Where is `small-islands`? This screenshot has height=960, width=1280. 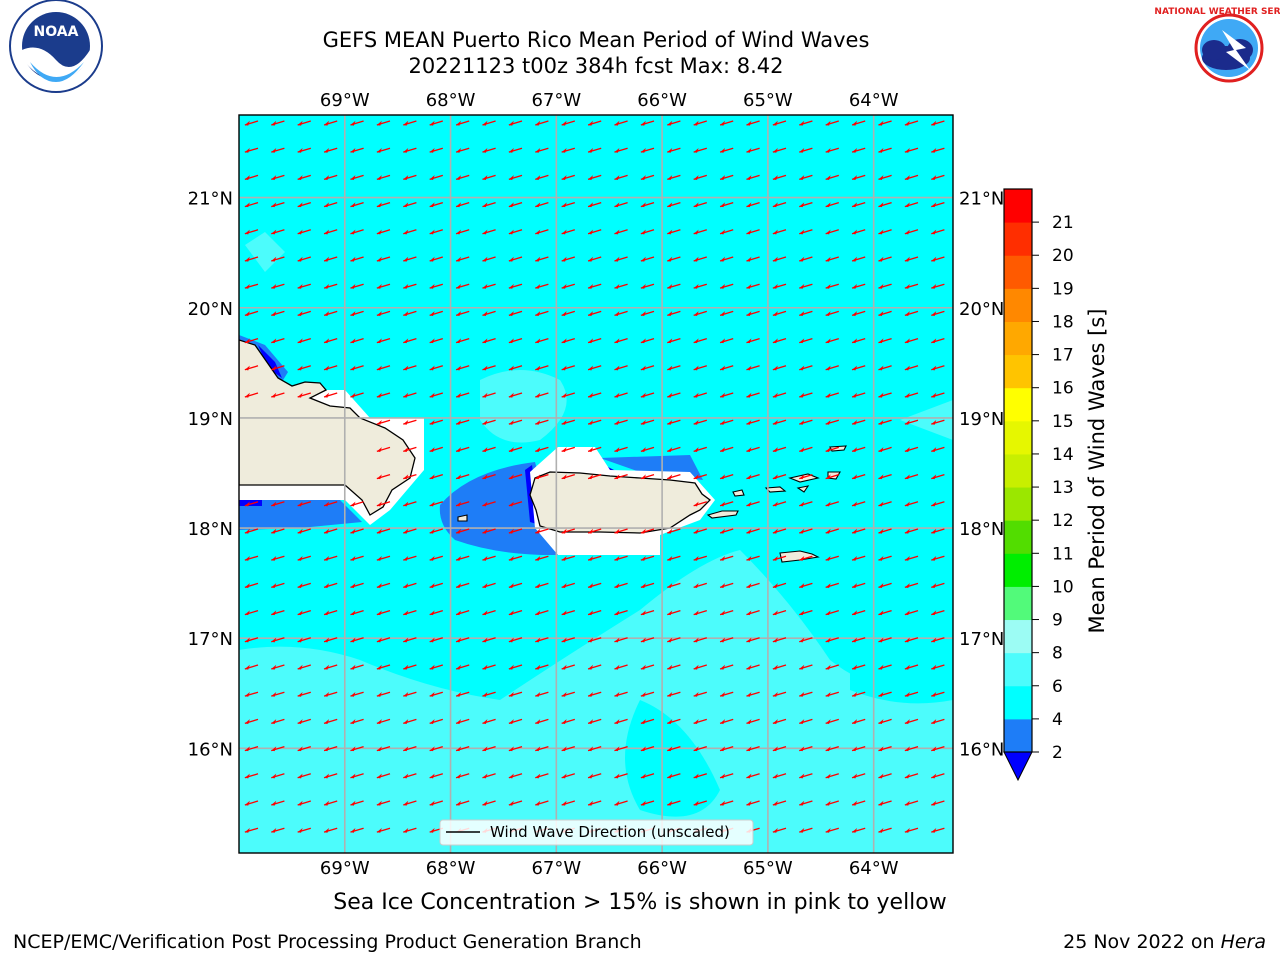
small-islands is located at coordinates (652, 504).